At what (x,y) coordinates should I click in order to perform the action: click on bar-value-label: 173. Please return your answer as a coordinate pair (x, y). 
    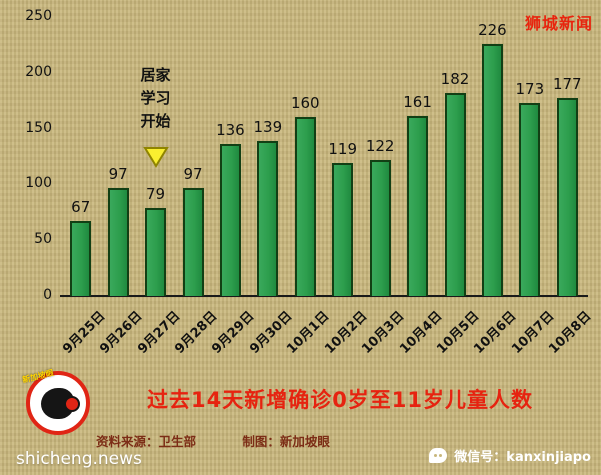
    Looking at the image, I should click on (530, 88).